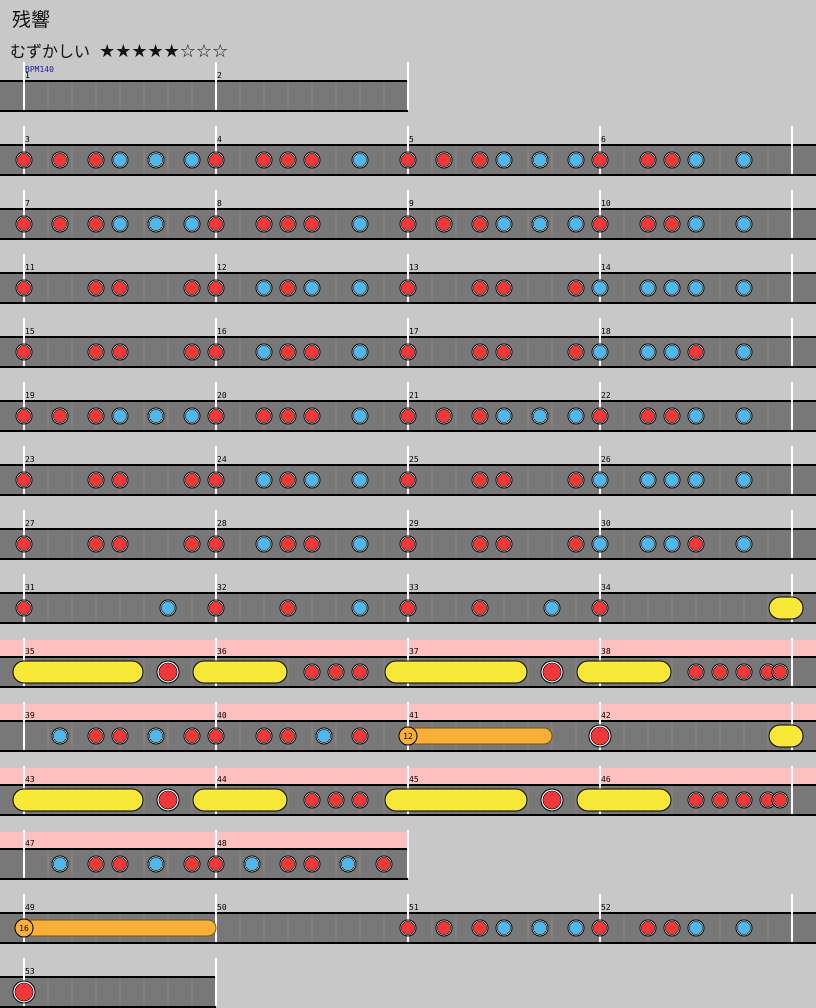 The height and width of the screenshot is (1008, 816). Describe the element at coordinates (30, 395) in the screenshot. I see `measure-number: 19` at that location.